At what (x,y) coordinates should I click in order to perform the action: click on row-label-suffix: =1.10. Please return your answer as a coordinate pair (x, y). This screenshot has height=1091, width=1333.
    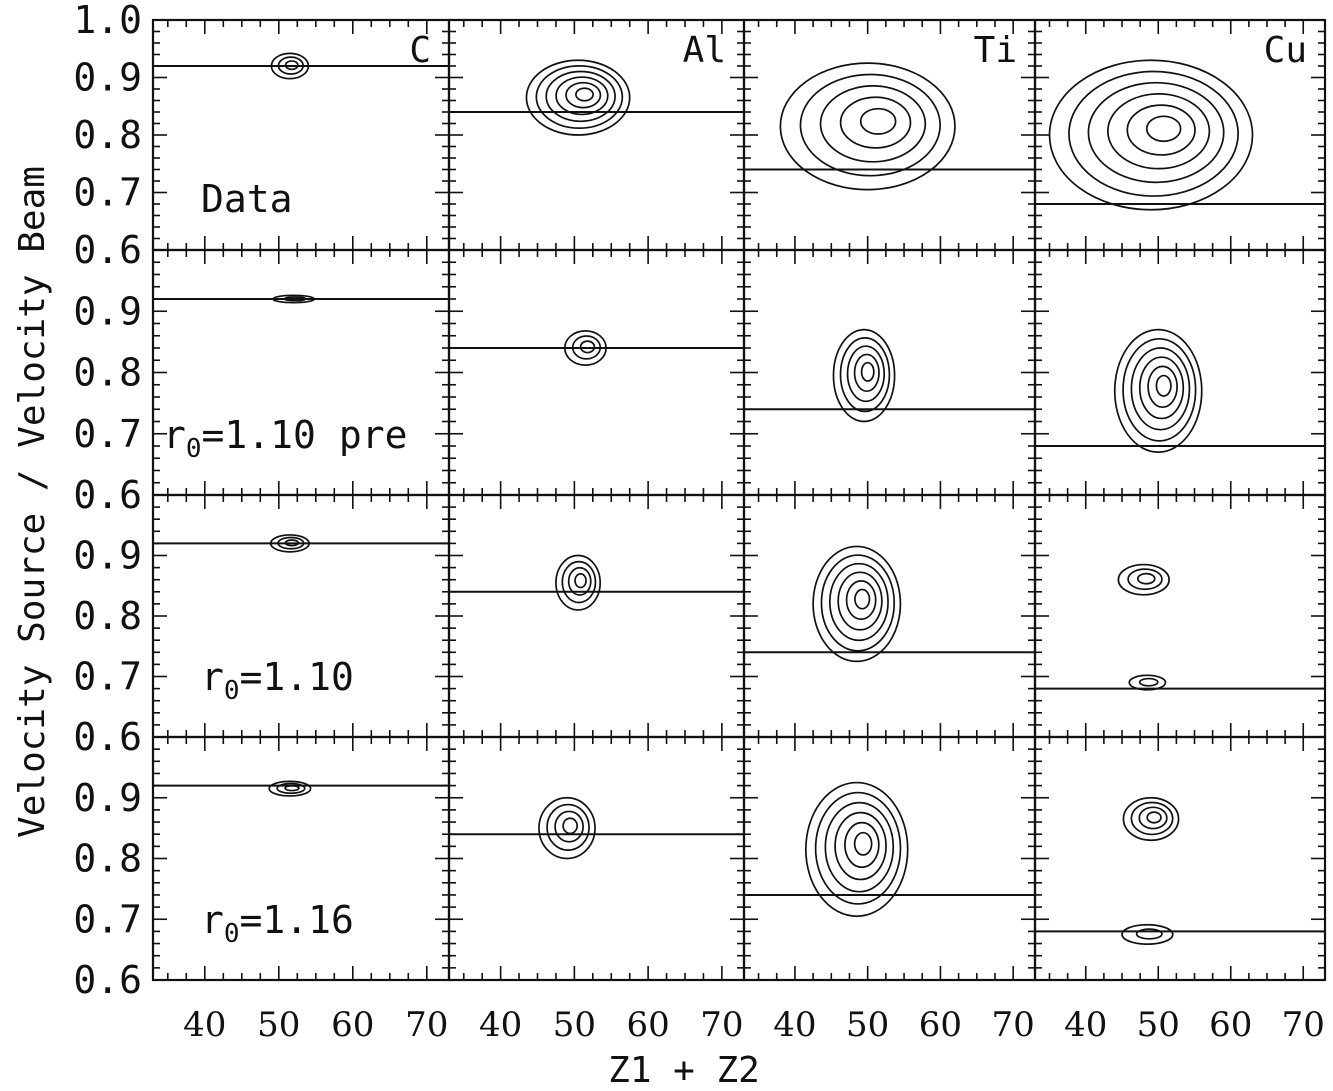
    Looking at the image, I should click on (297, 677).